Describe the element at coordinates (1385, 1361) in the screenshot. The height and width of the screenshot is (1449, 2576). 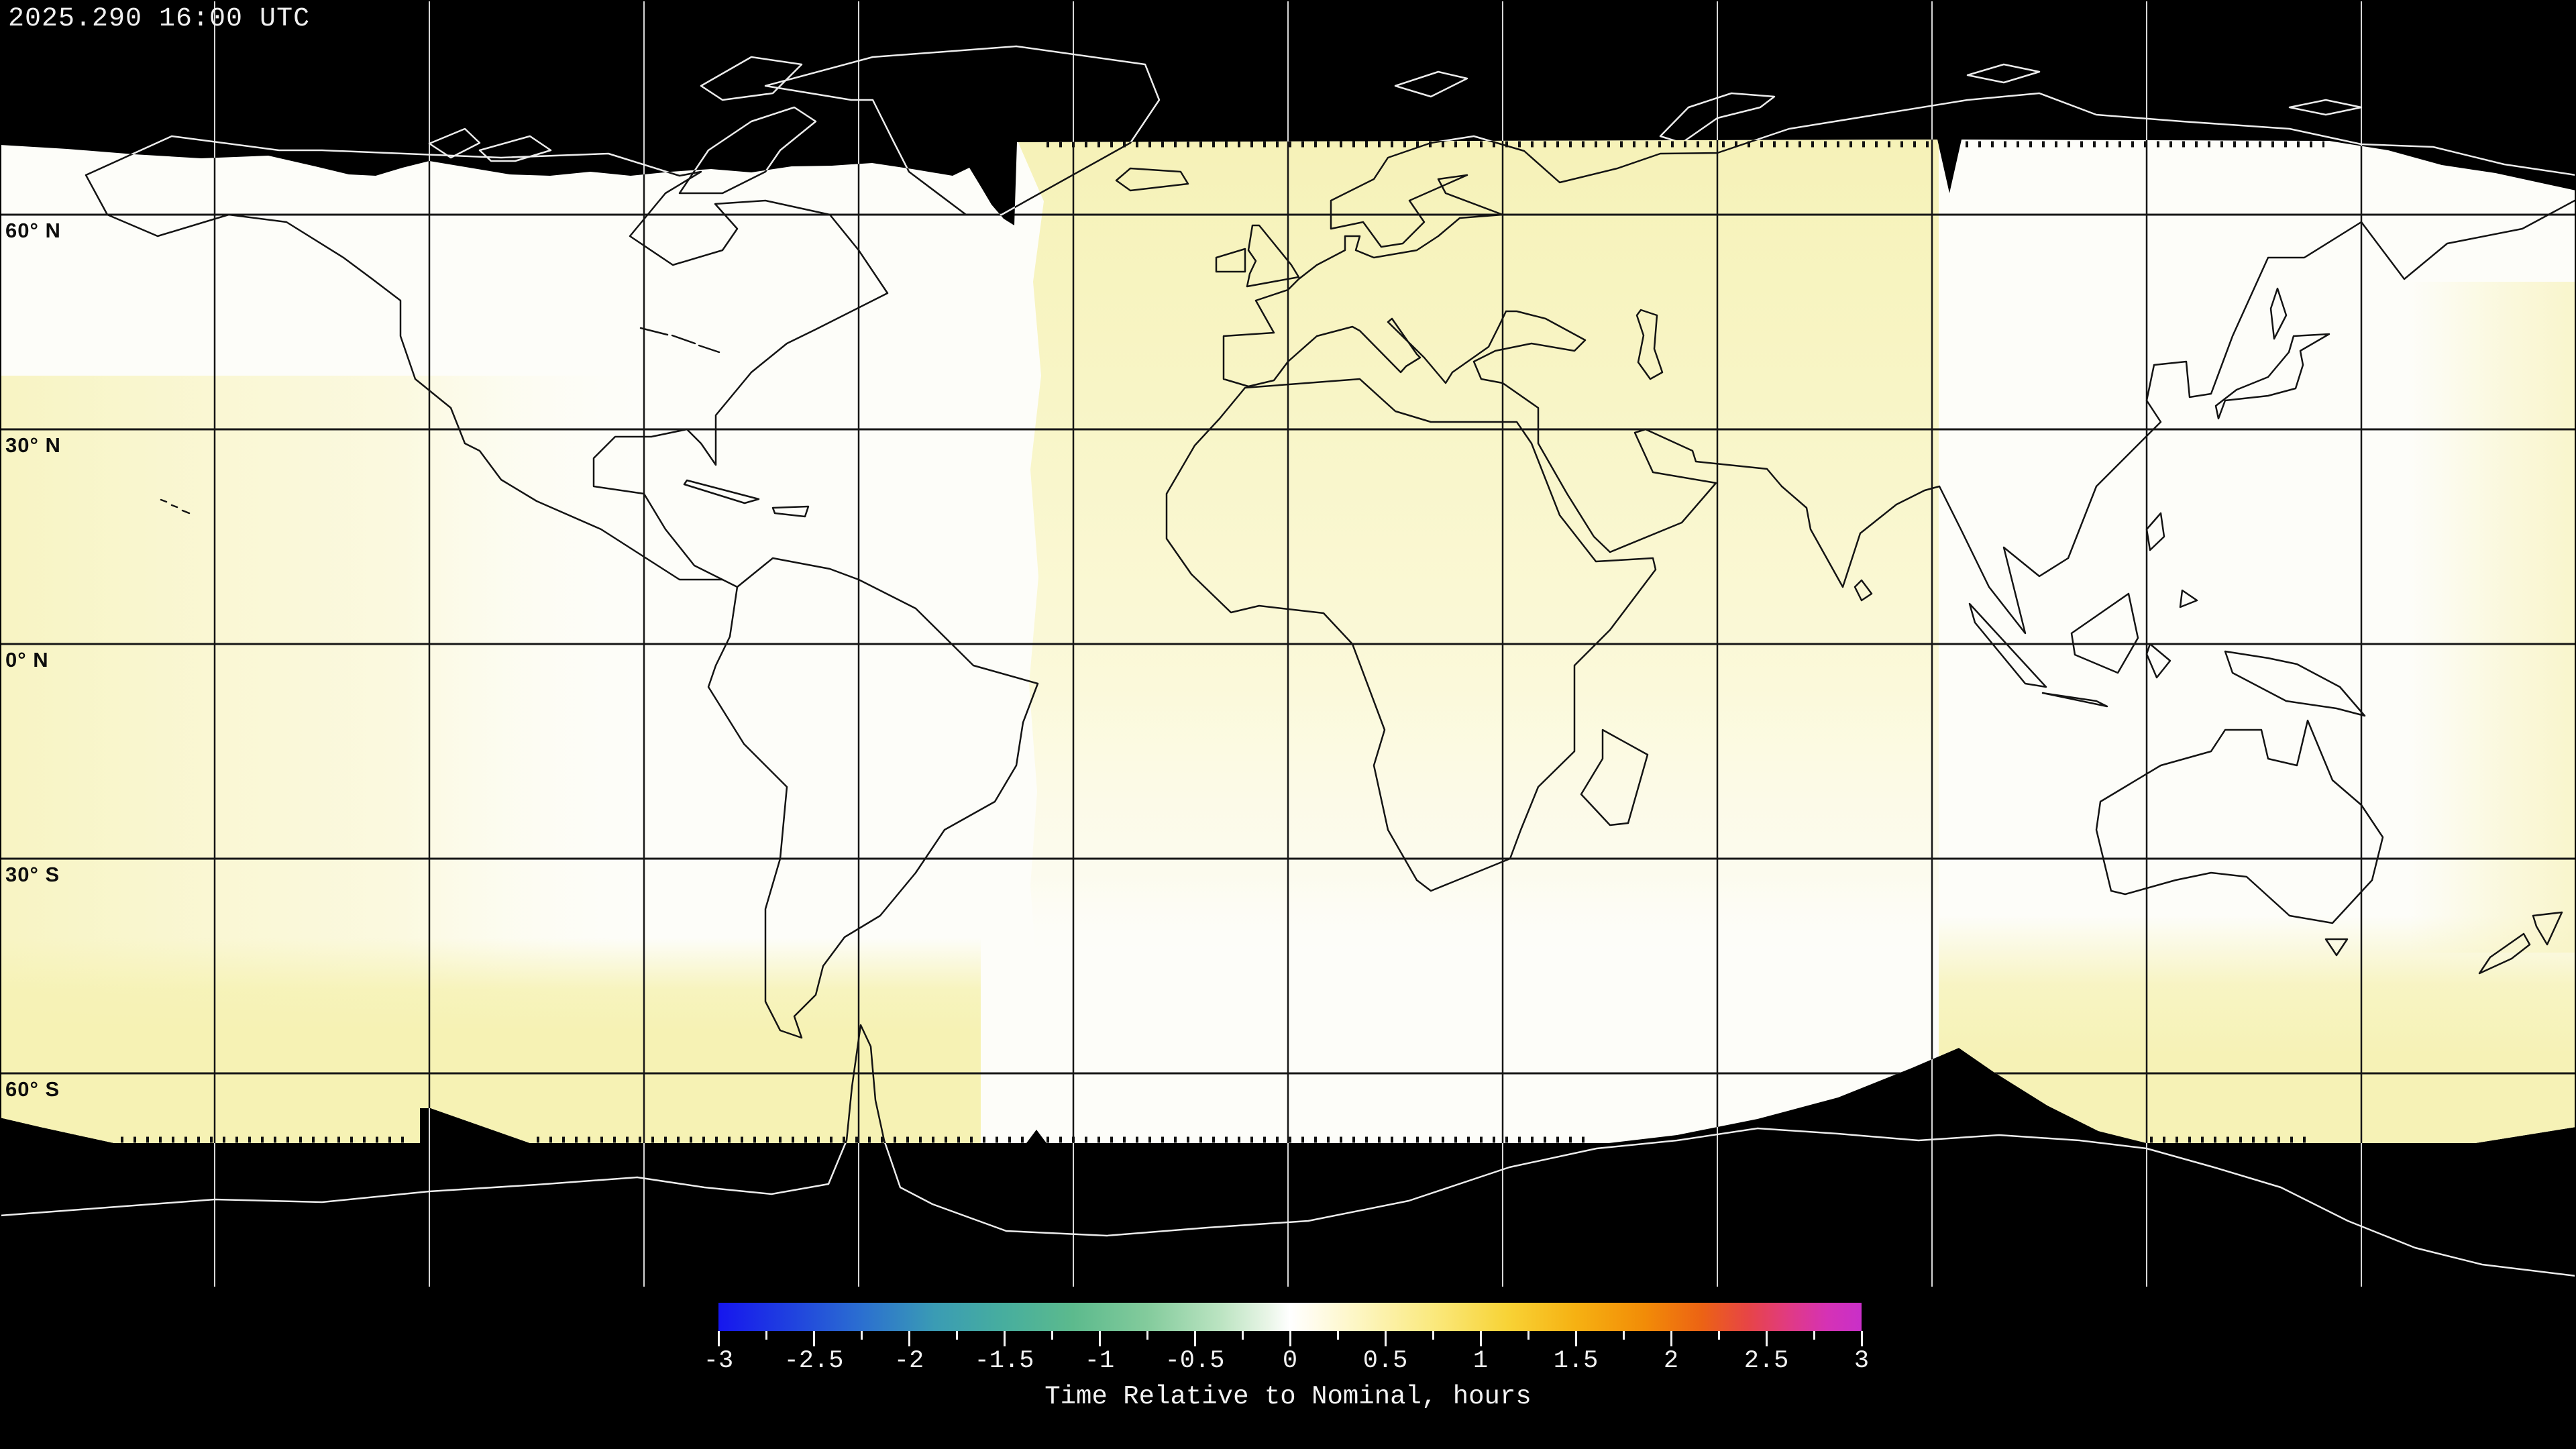
I see `colorbar-tick-label: 0.5` at that location.